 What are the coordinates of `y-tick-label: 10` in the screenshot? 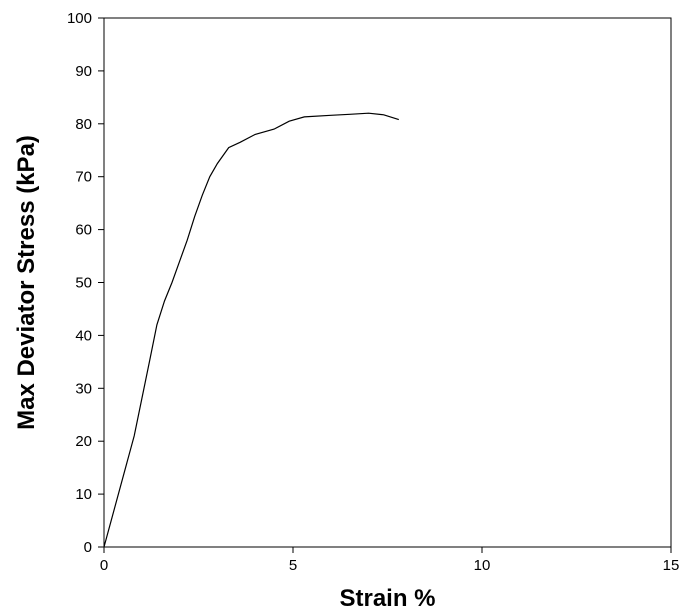 It's located at (83, 494).